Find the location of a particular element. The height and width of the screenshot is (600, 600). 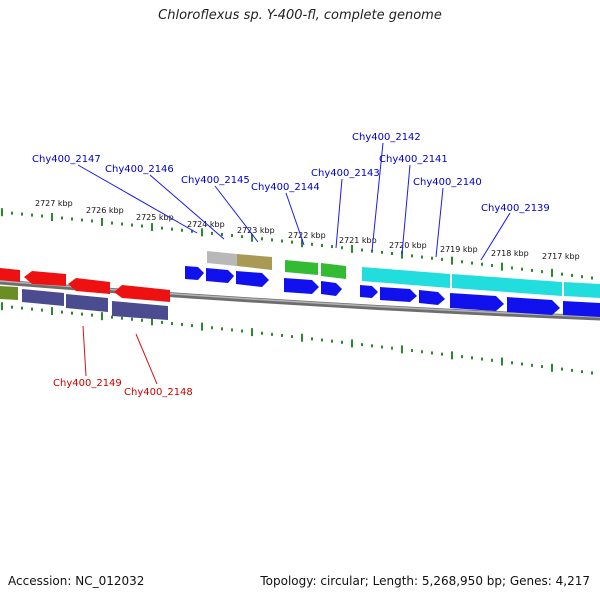

gene-label: Chy400_2144 is located at coordinates (285, 187).